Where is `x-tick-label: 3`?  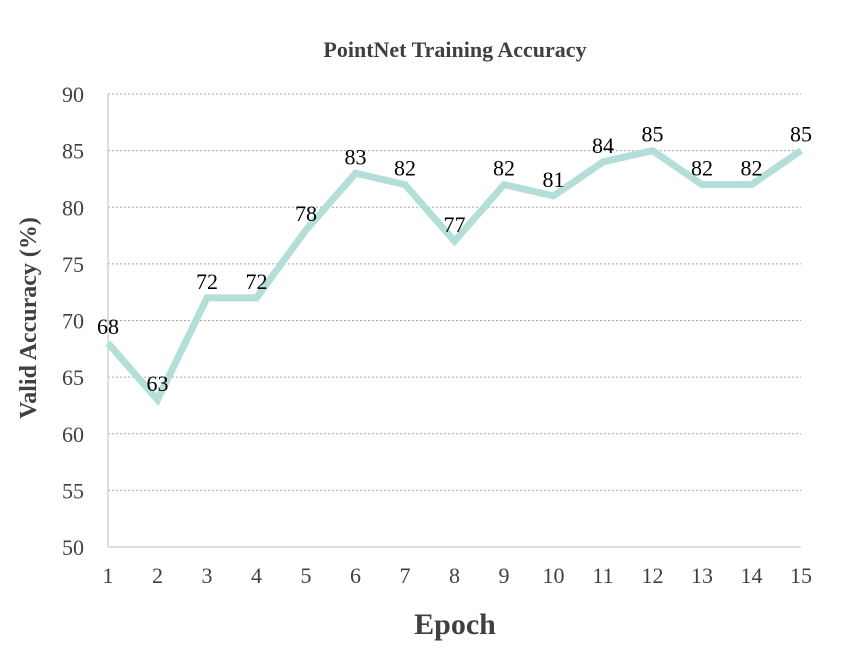 x-tick-label: 3 is located at coordinates (207, 575).